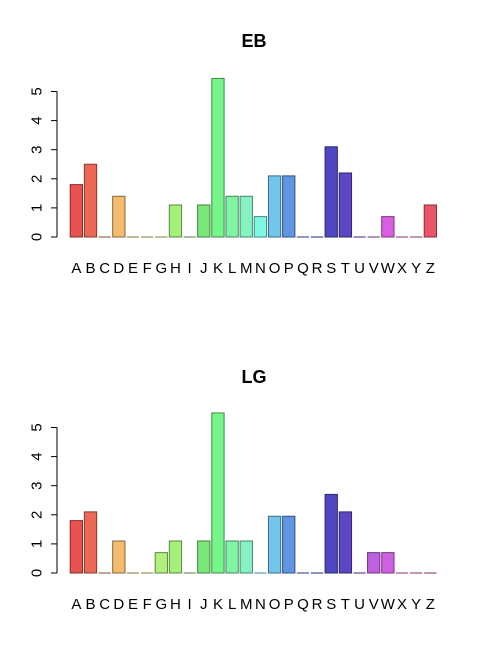  What do you see at coordinates (161, 563) in the screenshot?
I see `bar-G` at bounding box center [161, 563].